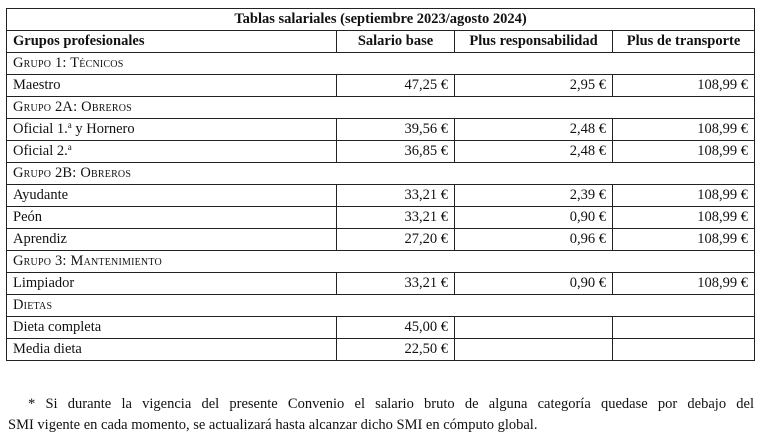  I want to click on header-transport: Plus de transporte, so click(683, 41).